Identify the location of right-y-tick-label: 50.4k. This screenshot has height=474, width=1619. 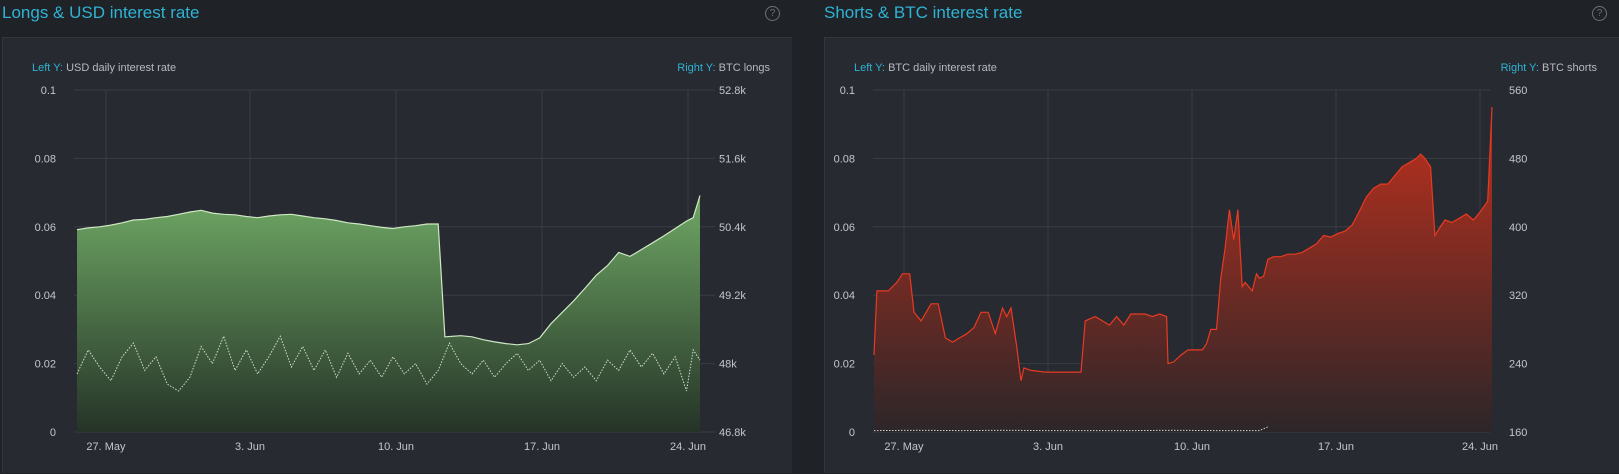
(732, 228).